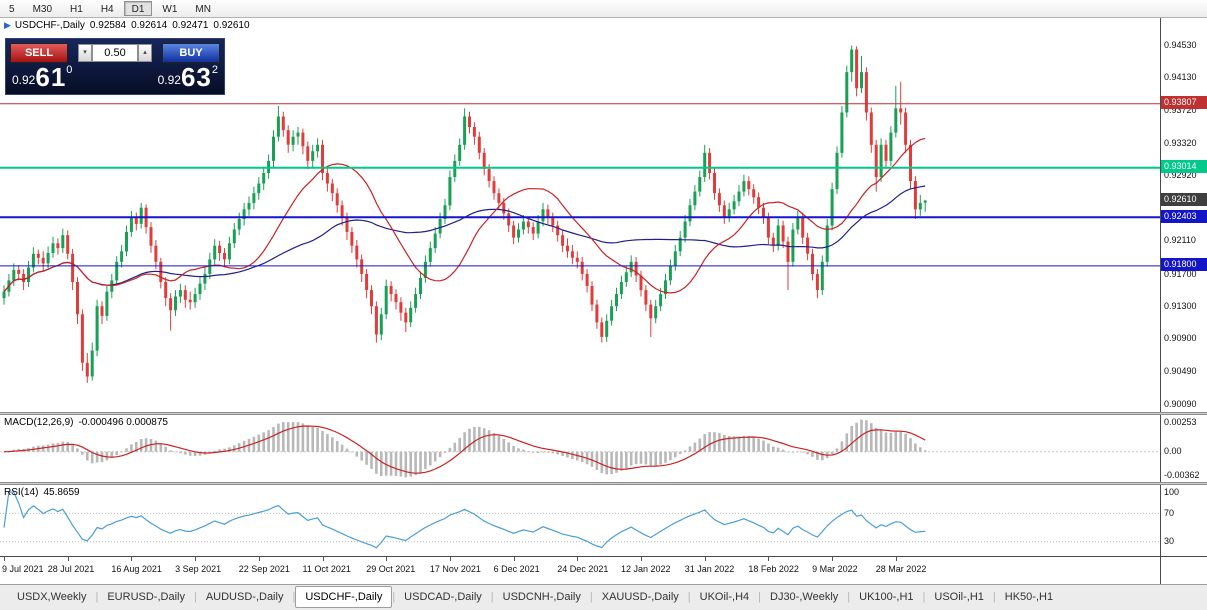  Describe the element at coordinates (49, 25) in the screenshot. I see `chart-symbol-label: USDCHF-,Daily` at that location.